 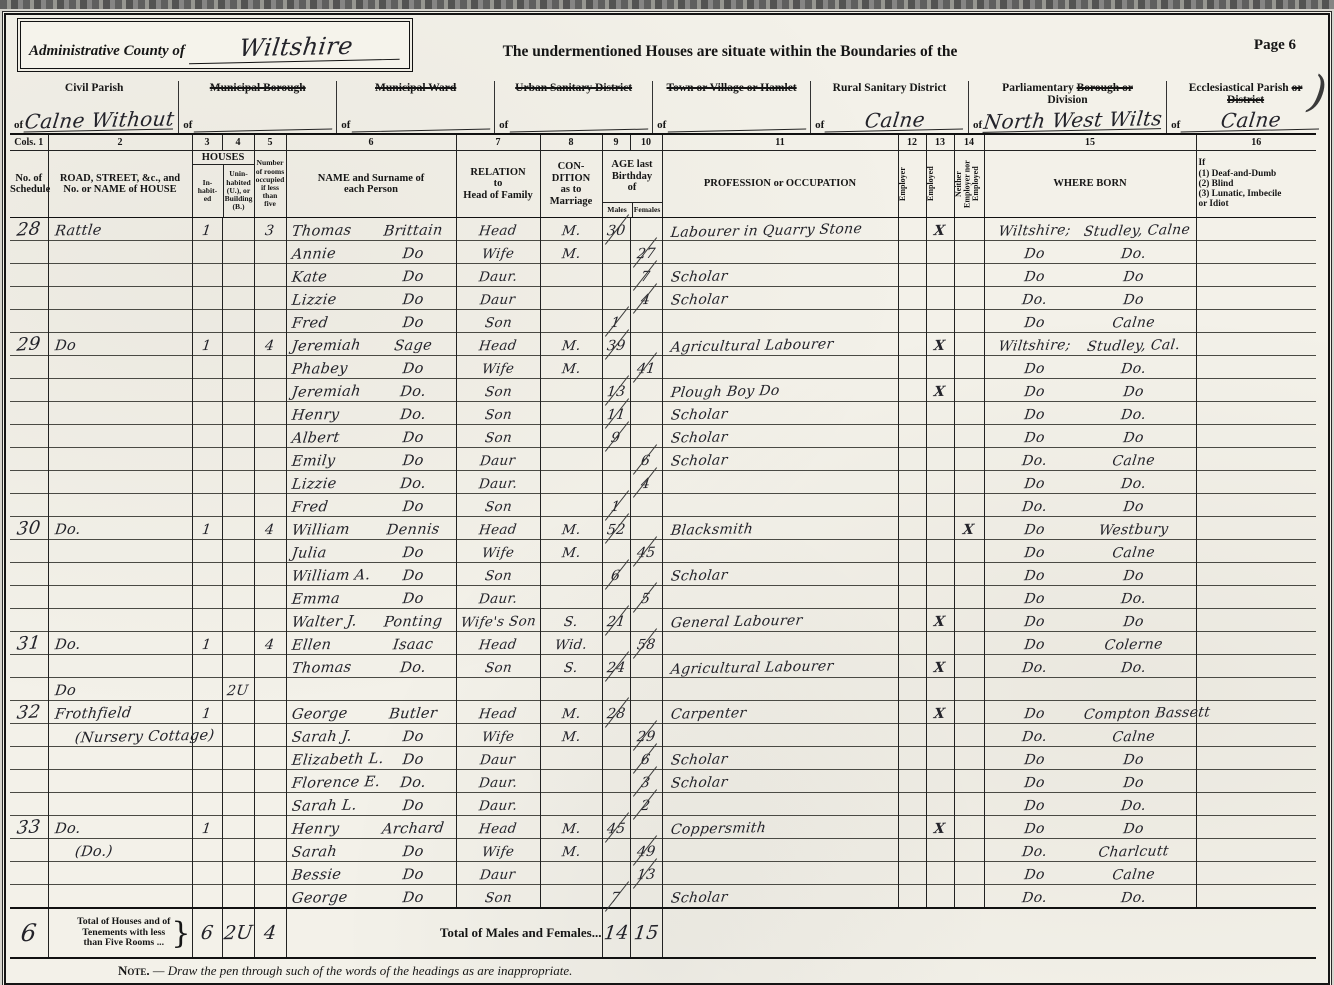 What do you see at coordinates (207, 190) in the screenshot?
I see `header-inhabited: In- habit- ed` at bounding box center [207, 190].